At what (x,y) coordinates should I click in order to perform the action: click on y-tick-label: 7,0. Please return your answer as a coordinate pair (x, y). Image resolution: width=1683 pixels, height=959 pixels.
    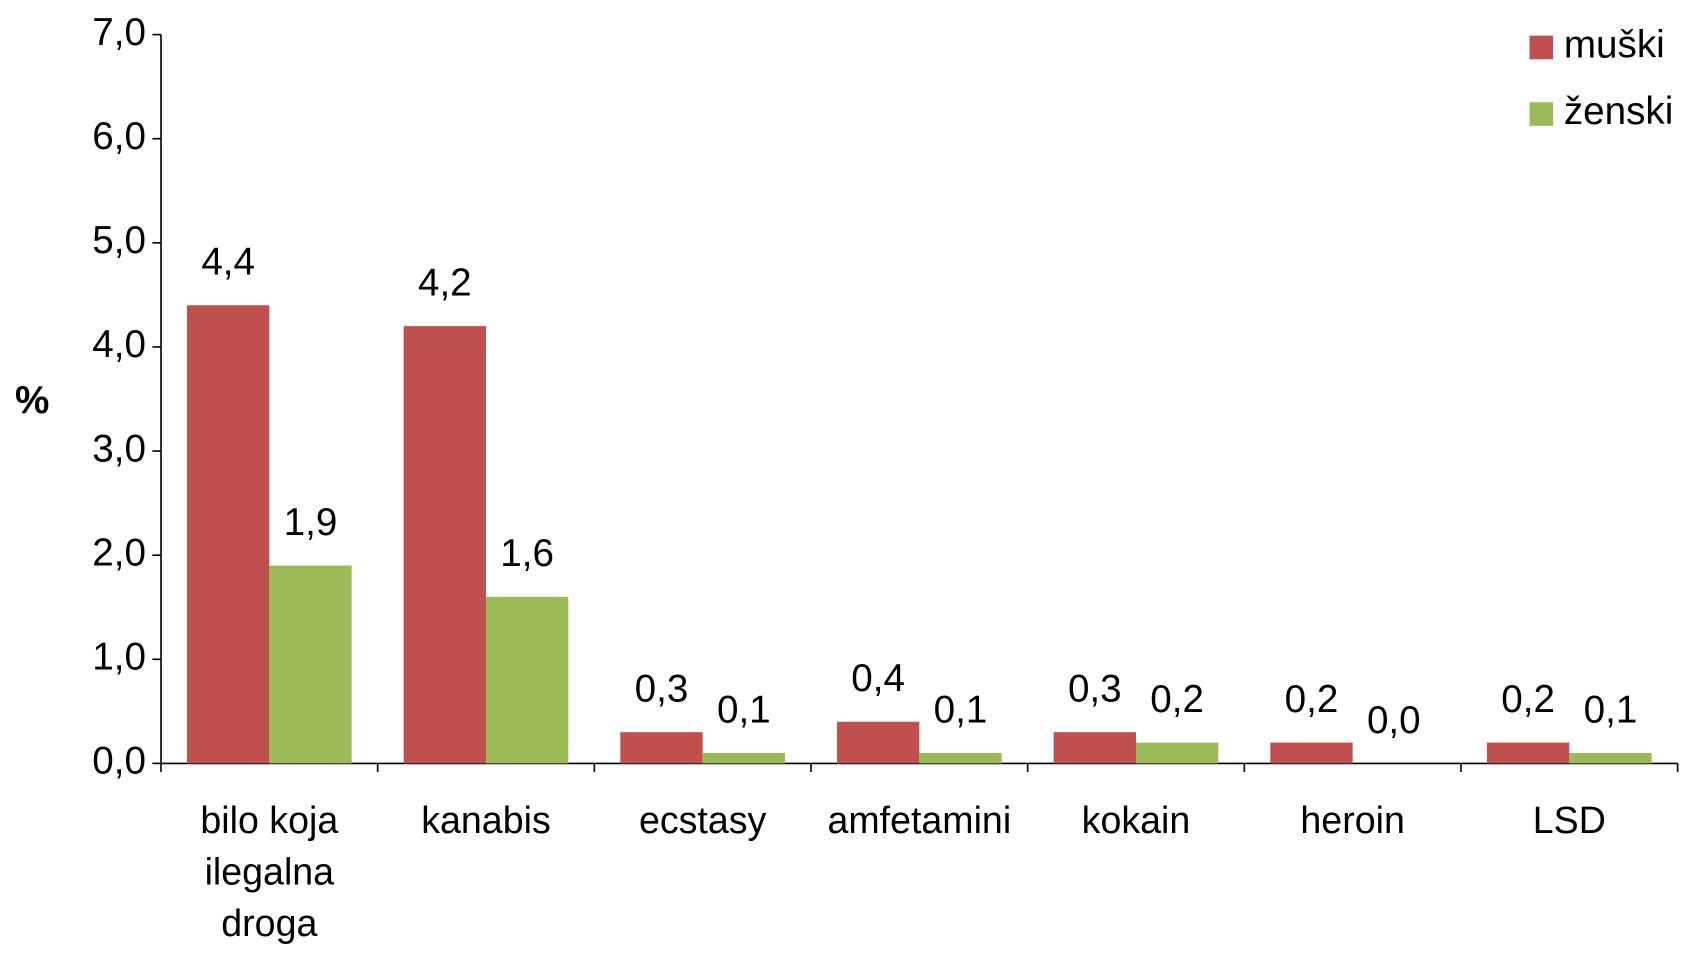
    Looking at the image, I should click on (119, 32).